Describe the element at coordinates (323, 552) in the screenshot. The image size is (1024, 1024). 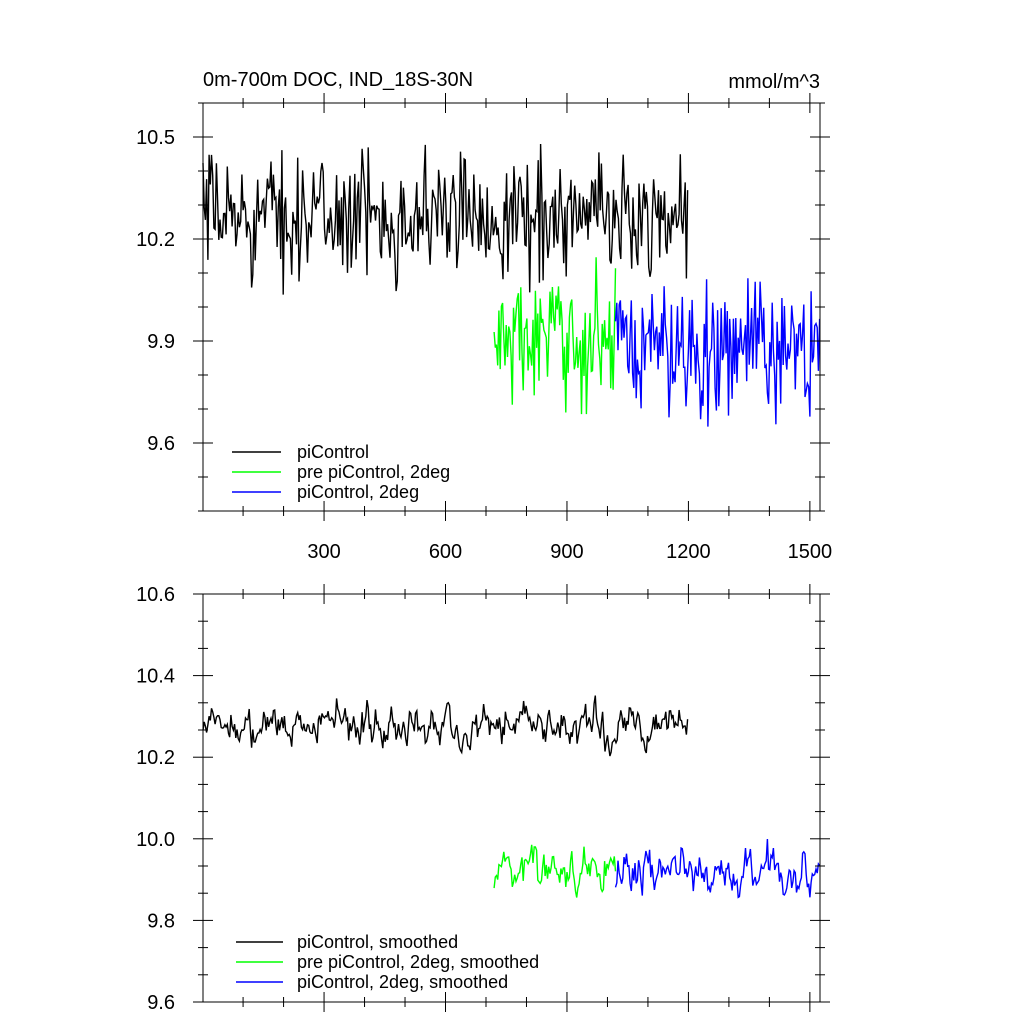
I see `x-tick-label: 300` at that location.